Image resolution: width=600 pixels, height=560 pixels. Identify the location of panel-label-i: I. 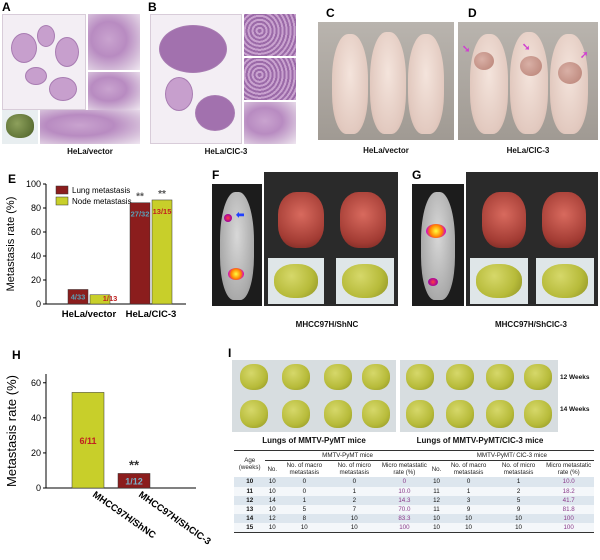
(230, 353).